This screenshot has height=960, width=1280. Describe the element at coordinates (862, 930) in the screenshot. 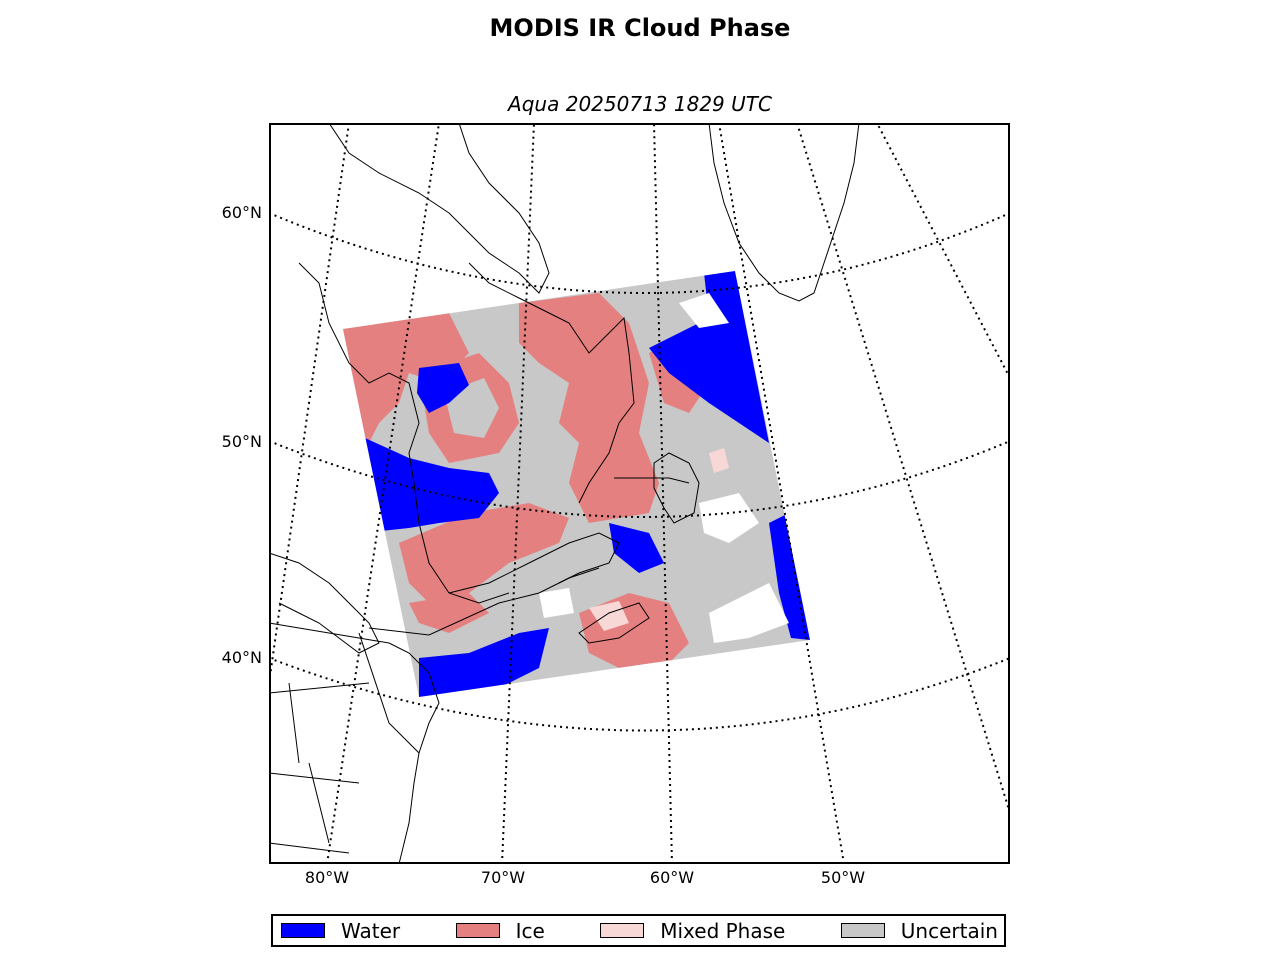

I see `legend-swatch-uncertain` at that location.